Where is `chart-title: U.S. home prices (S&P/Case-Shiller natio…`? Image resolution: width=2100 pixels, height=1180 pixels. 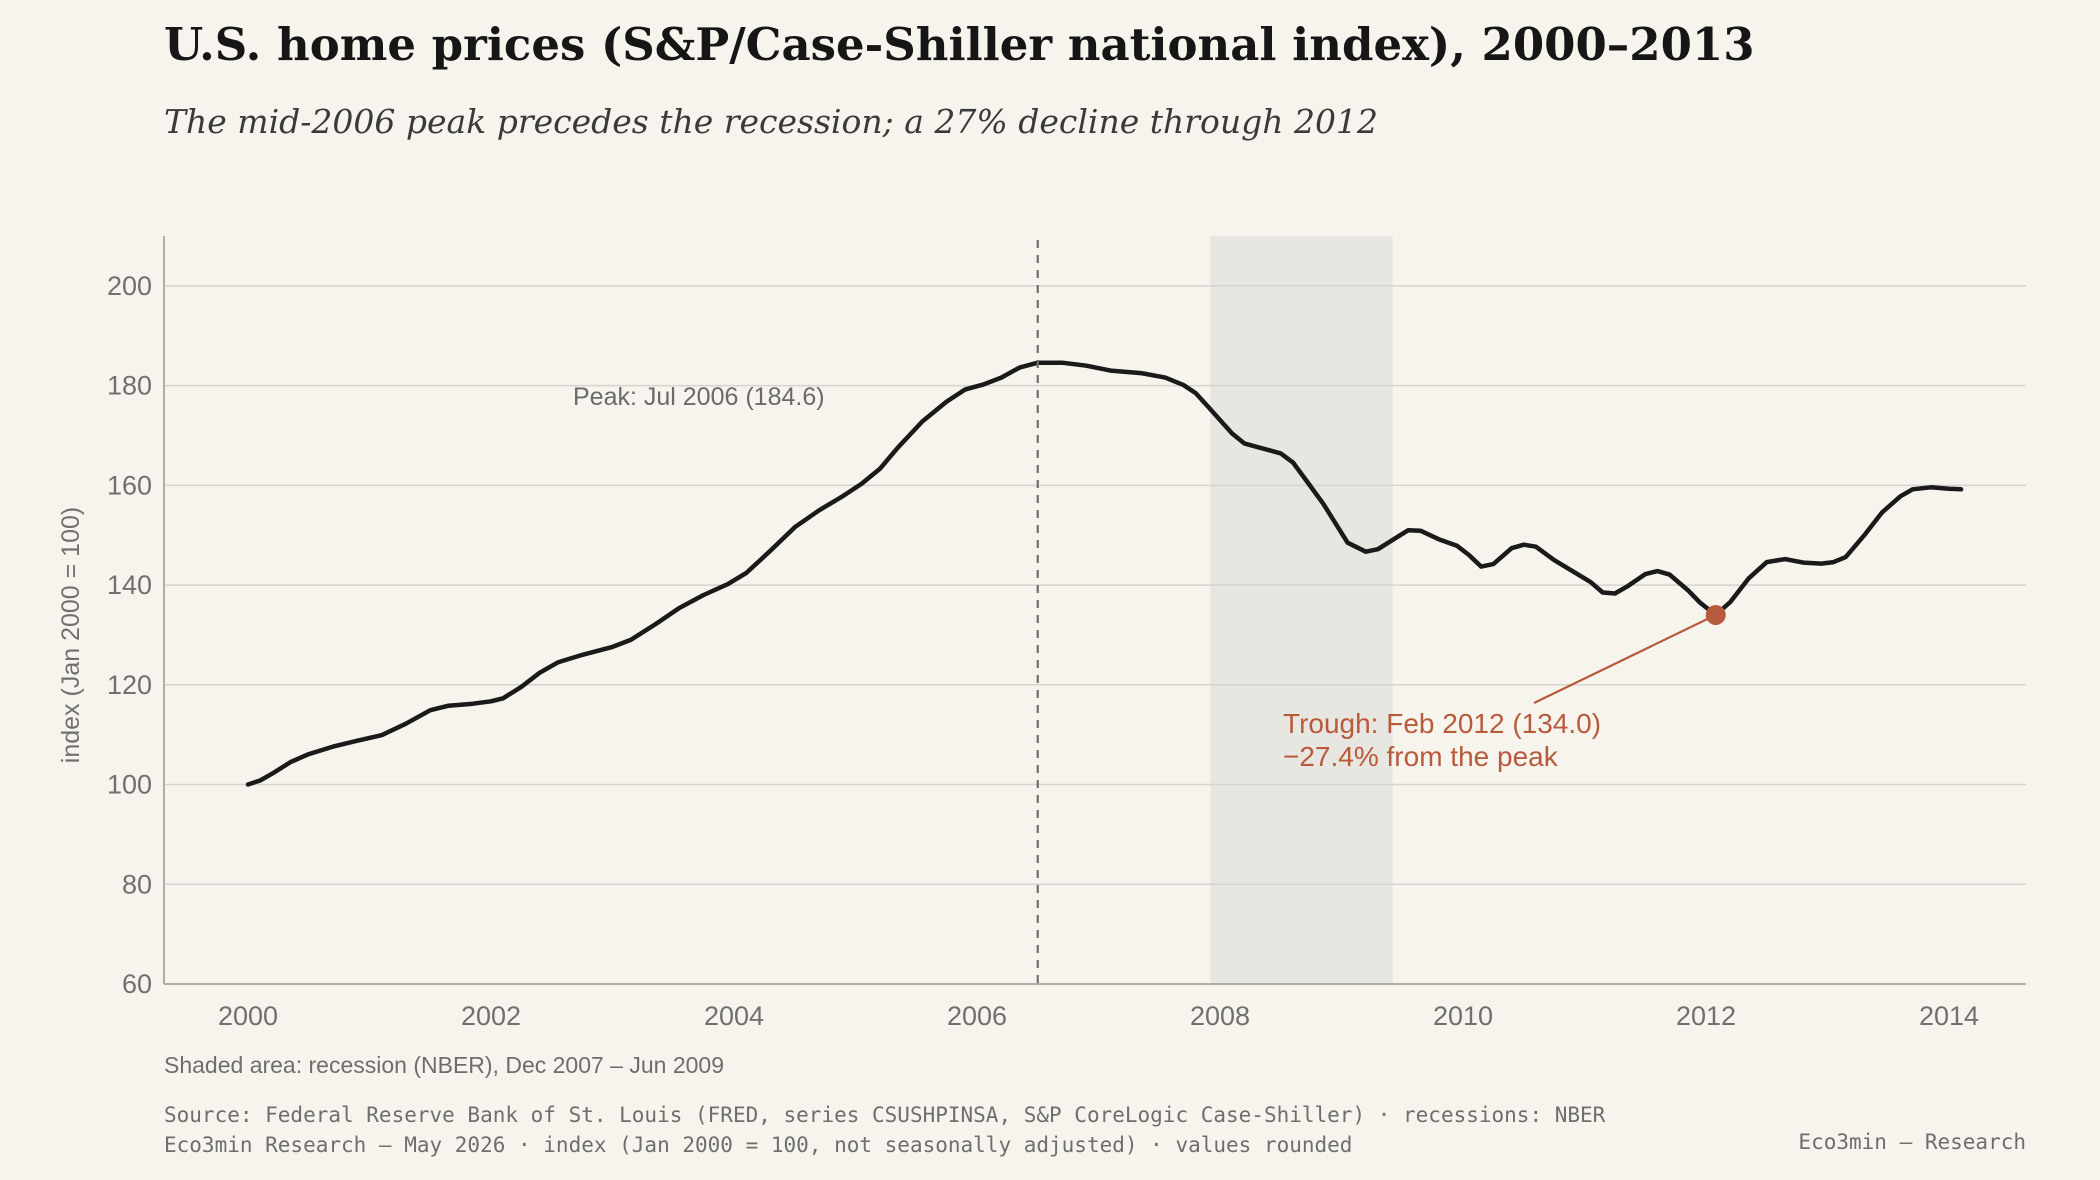 chart-title: U.S. home prices (S&P/Case-Shiller natio… is located at coordinates (959, 44).